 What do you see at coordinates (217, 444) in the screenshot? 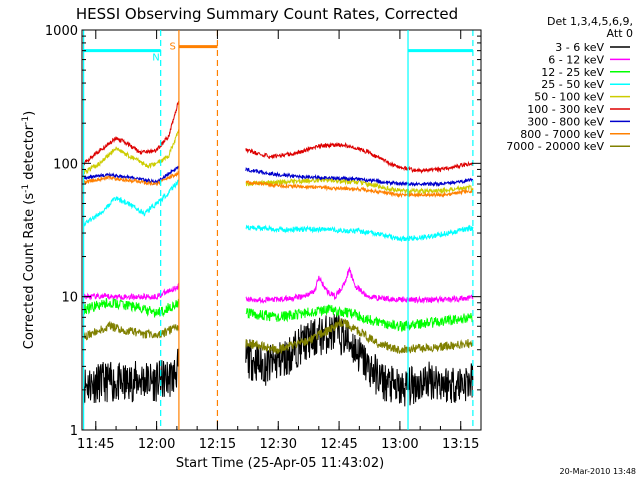
I see `x-tick-label: 12:15` at bounding box center [217, 444].